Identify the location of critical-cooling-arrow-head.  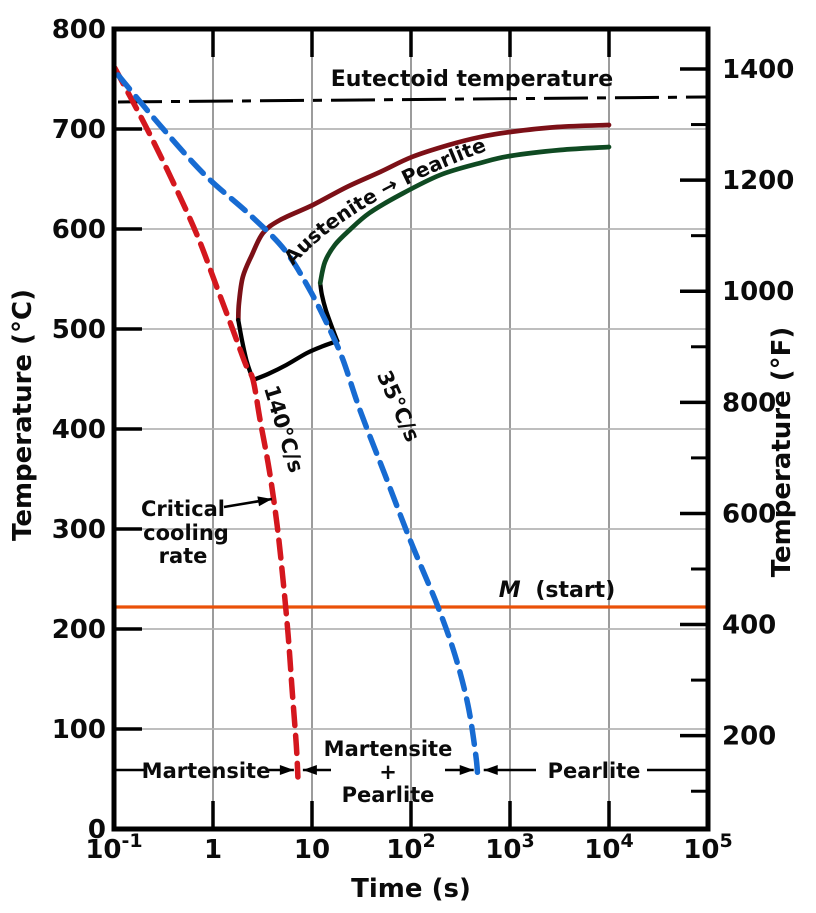
(264, 501).